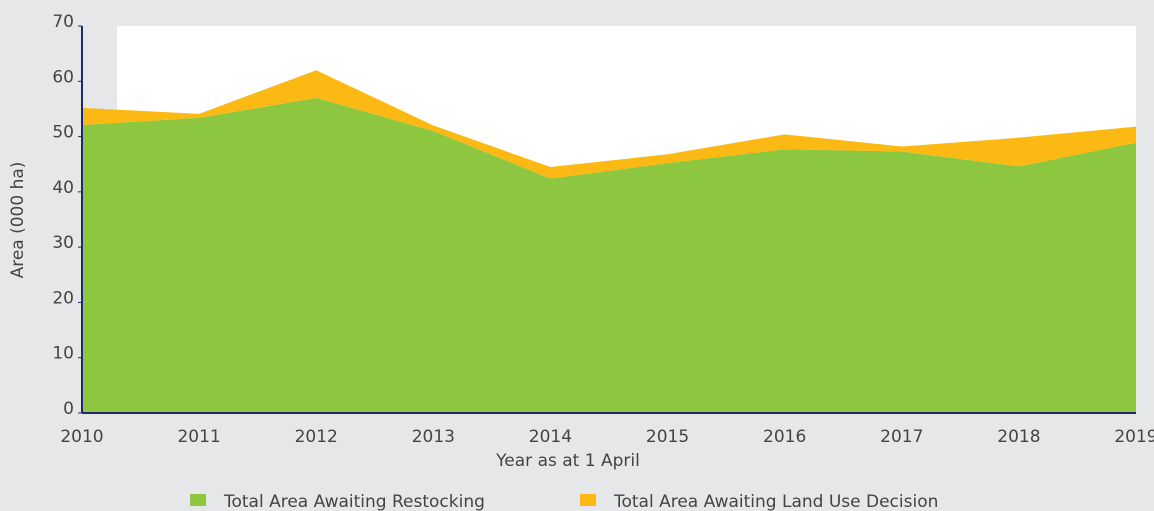  I want to click on legend-label: Total Area Awaiting Restocking, so click(354, 501).